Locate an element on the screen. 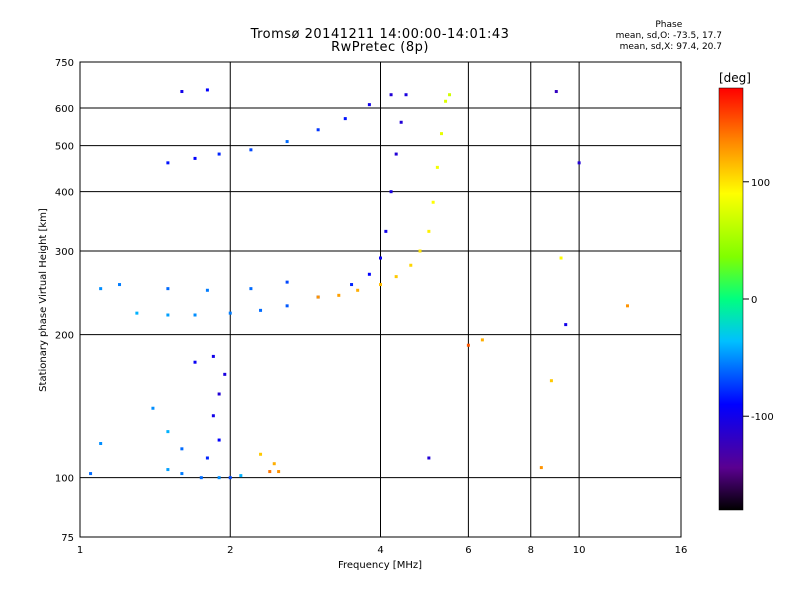 The width and height of the screenshot is (800, 600). colorbar is located at coordinates (731, 299).